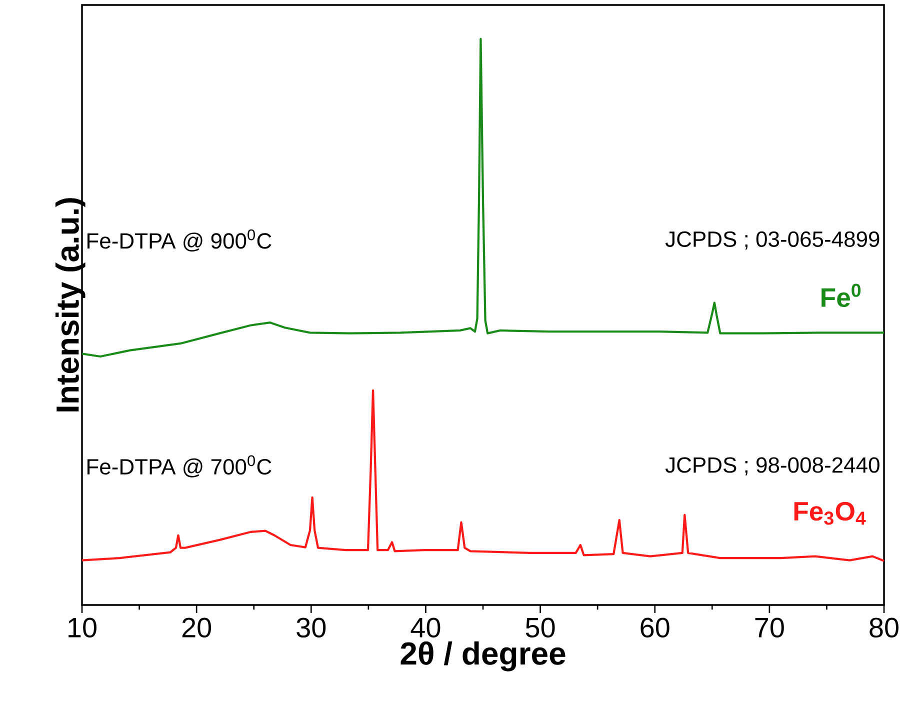  What do you see at coordinates (197, 628) in the screenshot?
I see `x-tick-label: 20` at bounding box center [197, 628].